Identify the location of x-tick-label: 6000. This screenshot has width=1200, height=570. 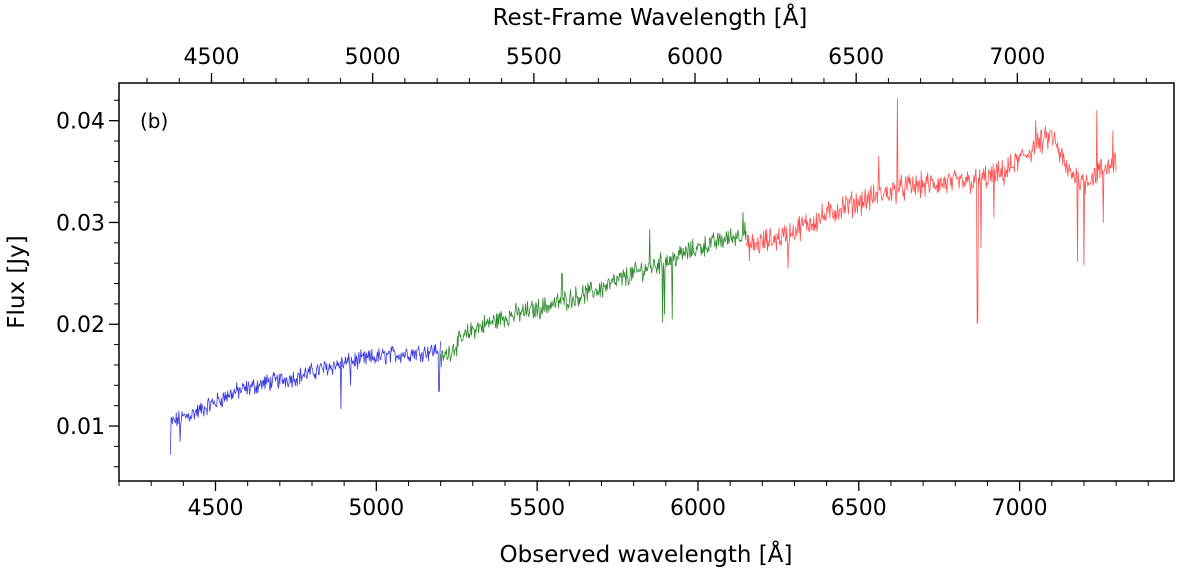
(698, 508).